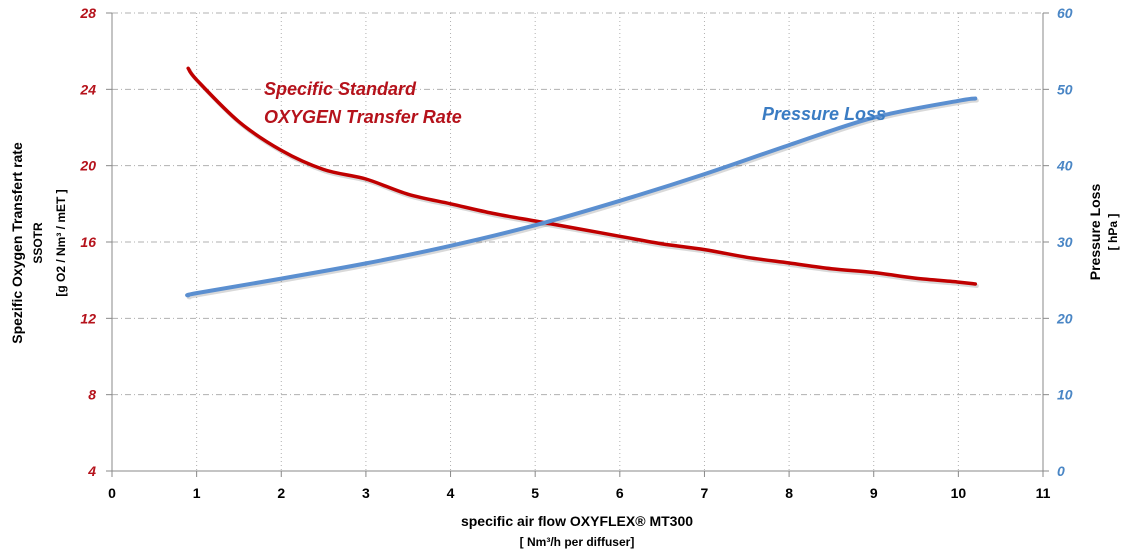 The height and width of the screenshot is (552, 1125). I want to click on x-tick-label: 3, so click(366, 493).